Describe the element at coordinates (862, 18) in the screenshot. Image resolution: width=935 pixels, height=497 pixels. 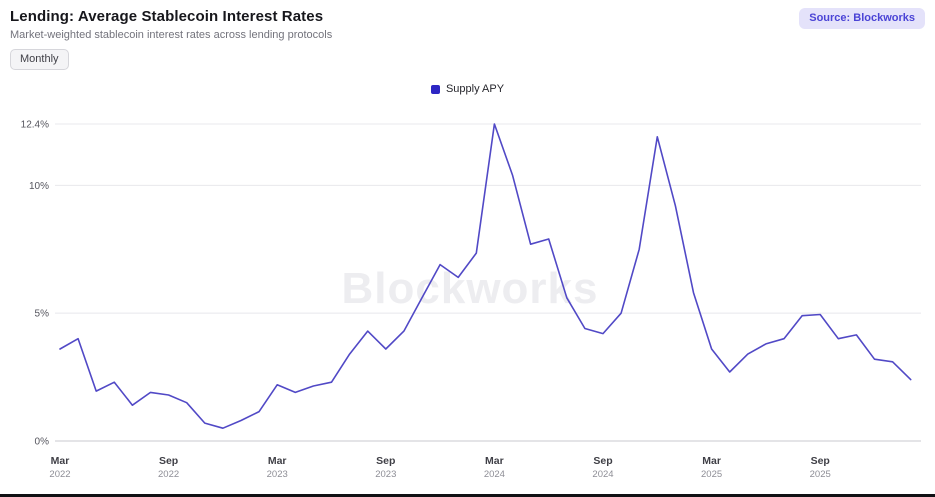
I see `source-badge: Source: Blockworks` at that location.